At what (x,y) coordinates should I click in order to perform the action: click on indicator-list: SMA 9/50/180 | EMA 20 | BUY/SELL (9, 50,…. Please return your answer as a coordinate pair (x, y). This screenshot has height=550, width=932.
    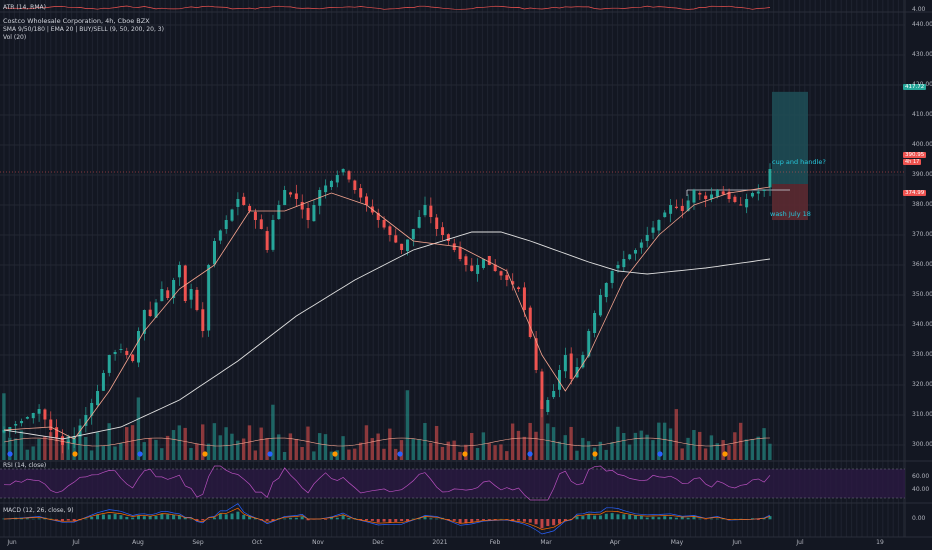
    Looking at the image, I should click on (83, 29).